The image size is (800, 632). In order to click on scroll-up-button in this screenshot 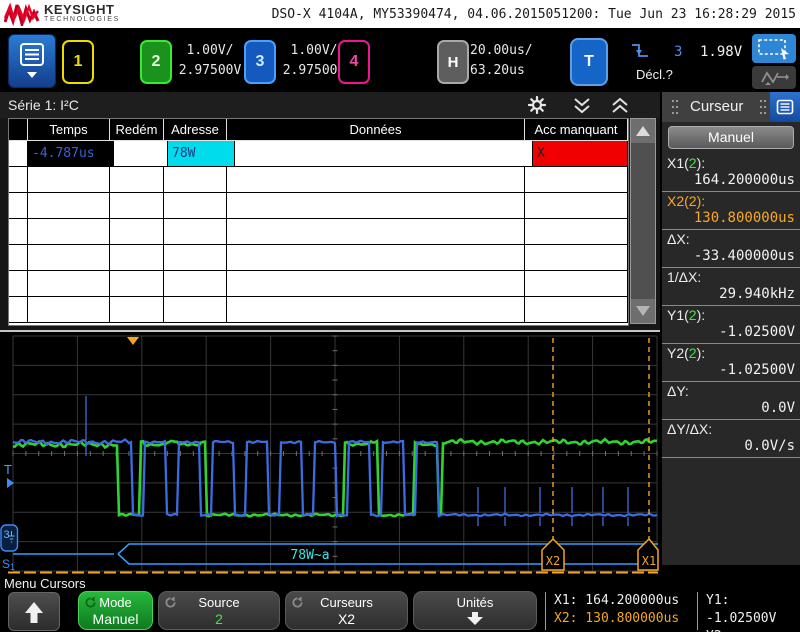, I will do `click(643, 131)`.